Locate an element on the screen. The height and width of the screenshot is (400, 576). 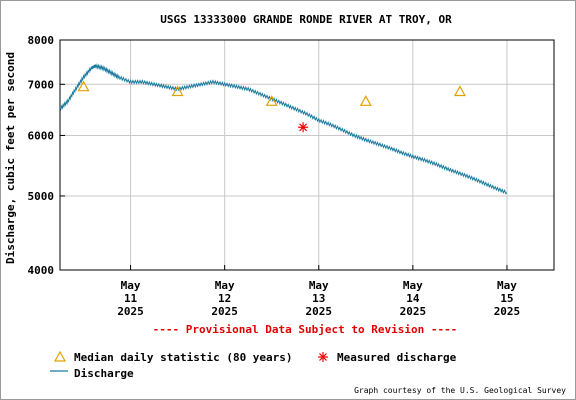
x-tick-day: 11 is located at coordinates (131, 298).